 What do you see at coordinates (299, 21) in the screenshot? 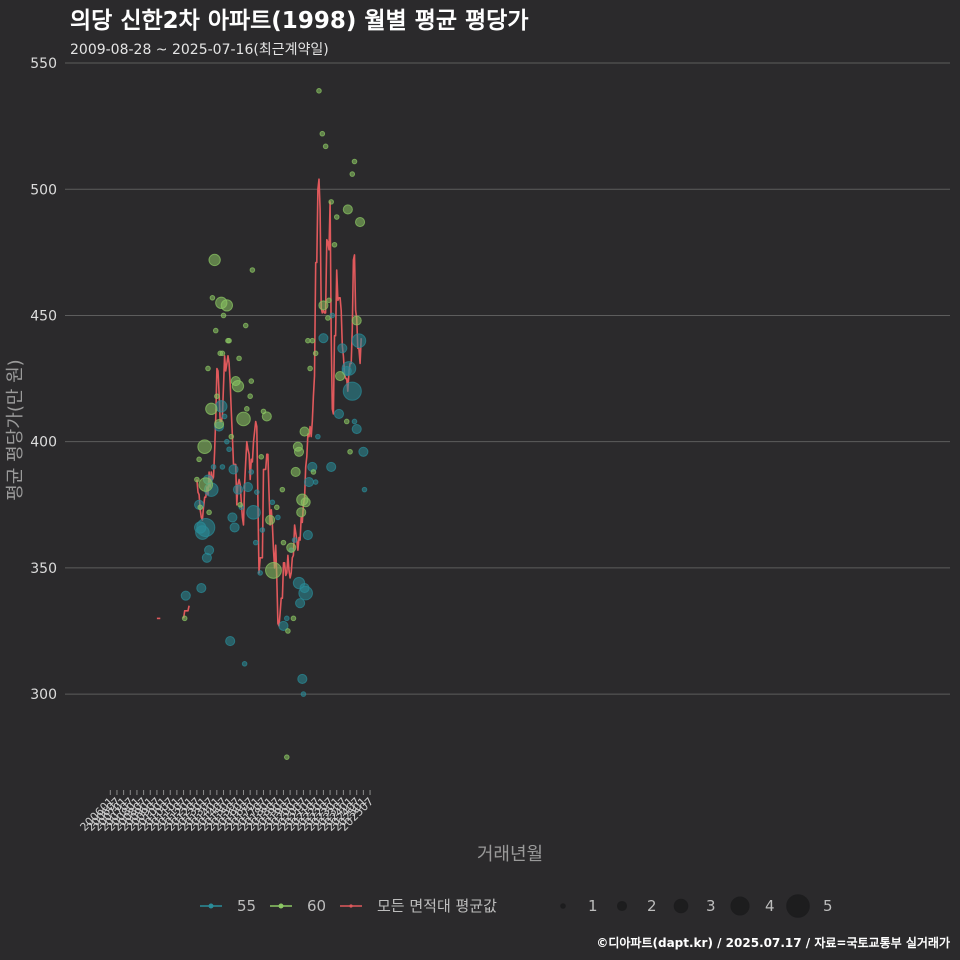
I see `chart-title: 의당 신한2차 아파트(1998) 월별 평균 평당가` at bounding box center [299, 21].